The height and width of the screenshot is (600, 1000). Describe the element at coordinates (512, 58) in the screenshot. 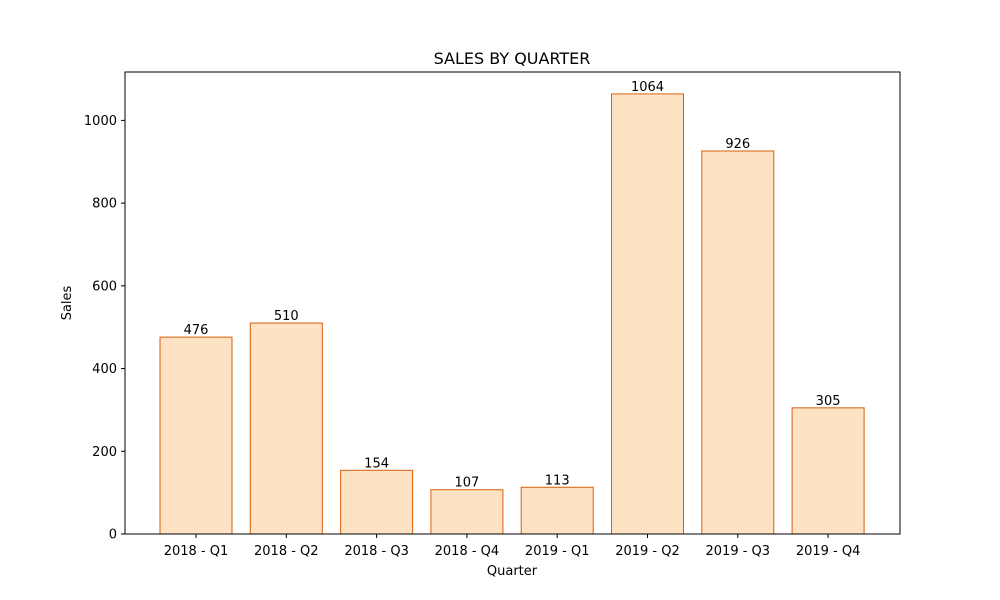

I see `chart-title: SALES BY QUARTER` at that location.